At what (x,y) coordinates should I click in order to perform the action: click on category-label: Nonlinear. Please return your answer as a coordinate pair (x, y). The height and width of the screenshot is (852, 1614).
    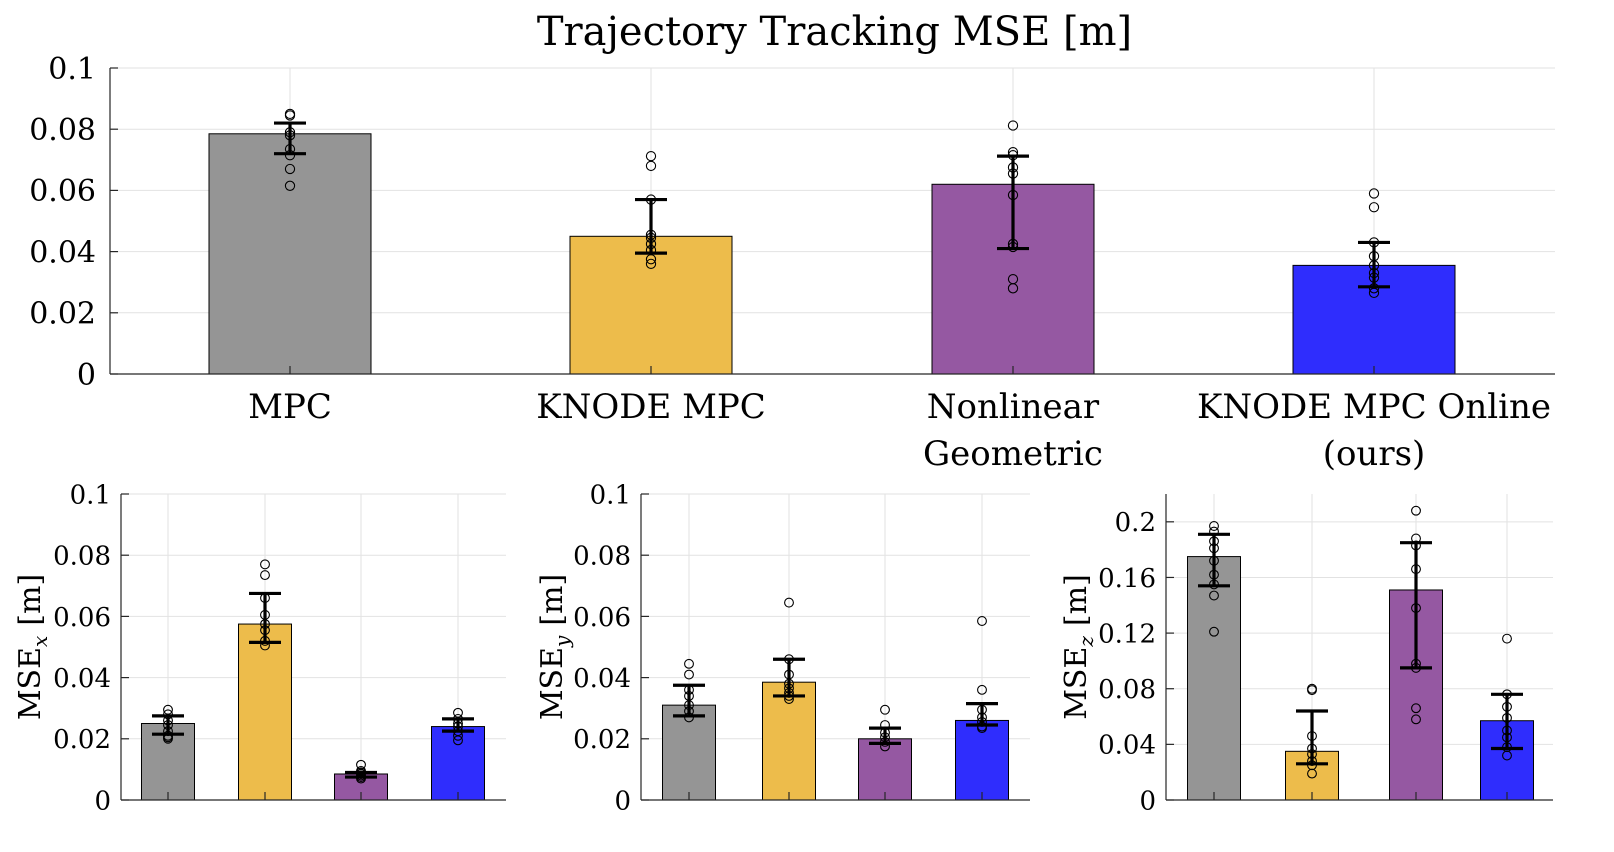
    Looking at the image, I should click on (1013, 407).